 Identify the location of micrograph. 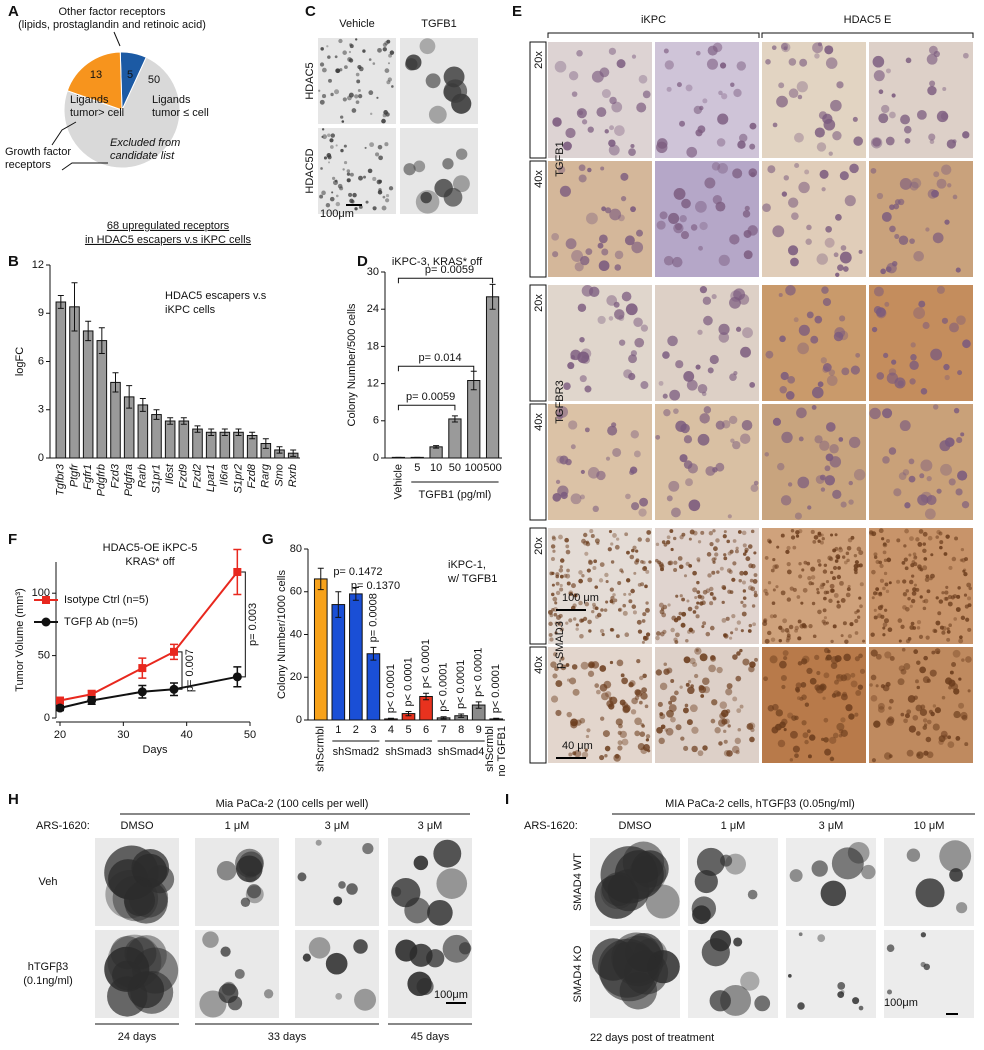
(929, 974).